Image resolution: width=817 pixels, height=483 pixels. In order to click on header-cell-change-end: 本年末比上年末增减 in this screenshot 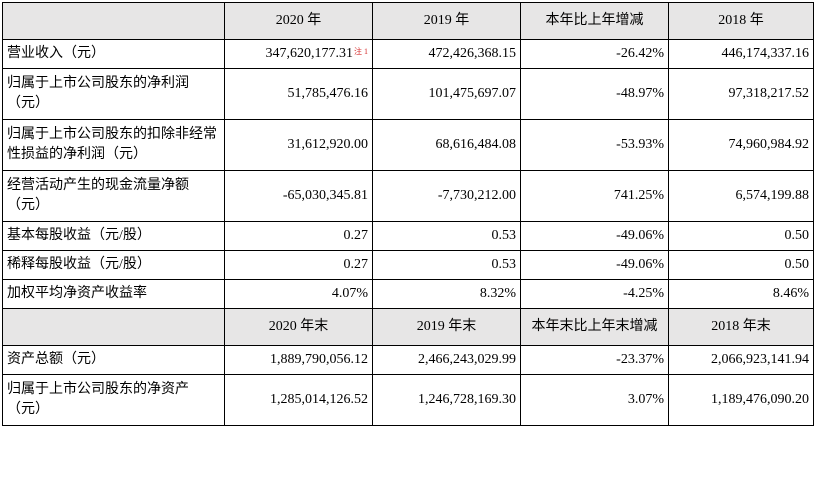, I will do `click(594, 327)`.